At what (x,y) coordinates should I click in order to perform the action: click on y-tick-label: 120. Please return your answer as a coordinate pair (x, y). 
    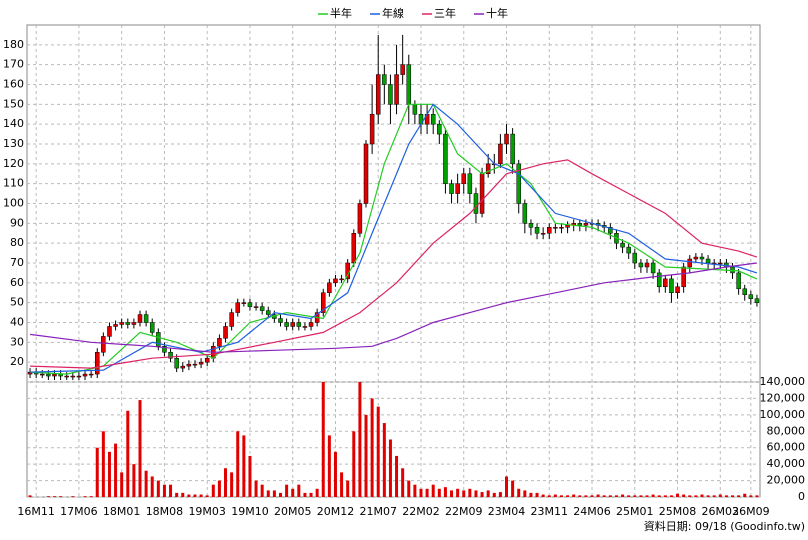
    Looking at the image, I should click on (13, 163).